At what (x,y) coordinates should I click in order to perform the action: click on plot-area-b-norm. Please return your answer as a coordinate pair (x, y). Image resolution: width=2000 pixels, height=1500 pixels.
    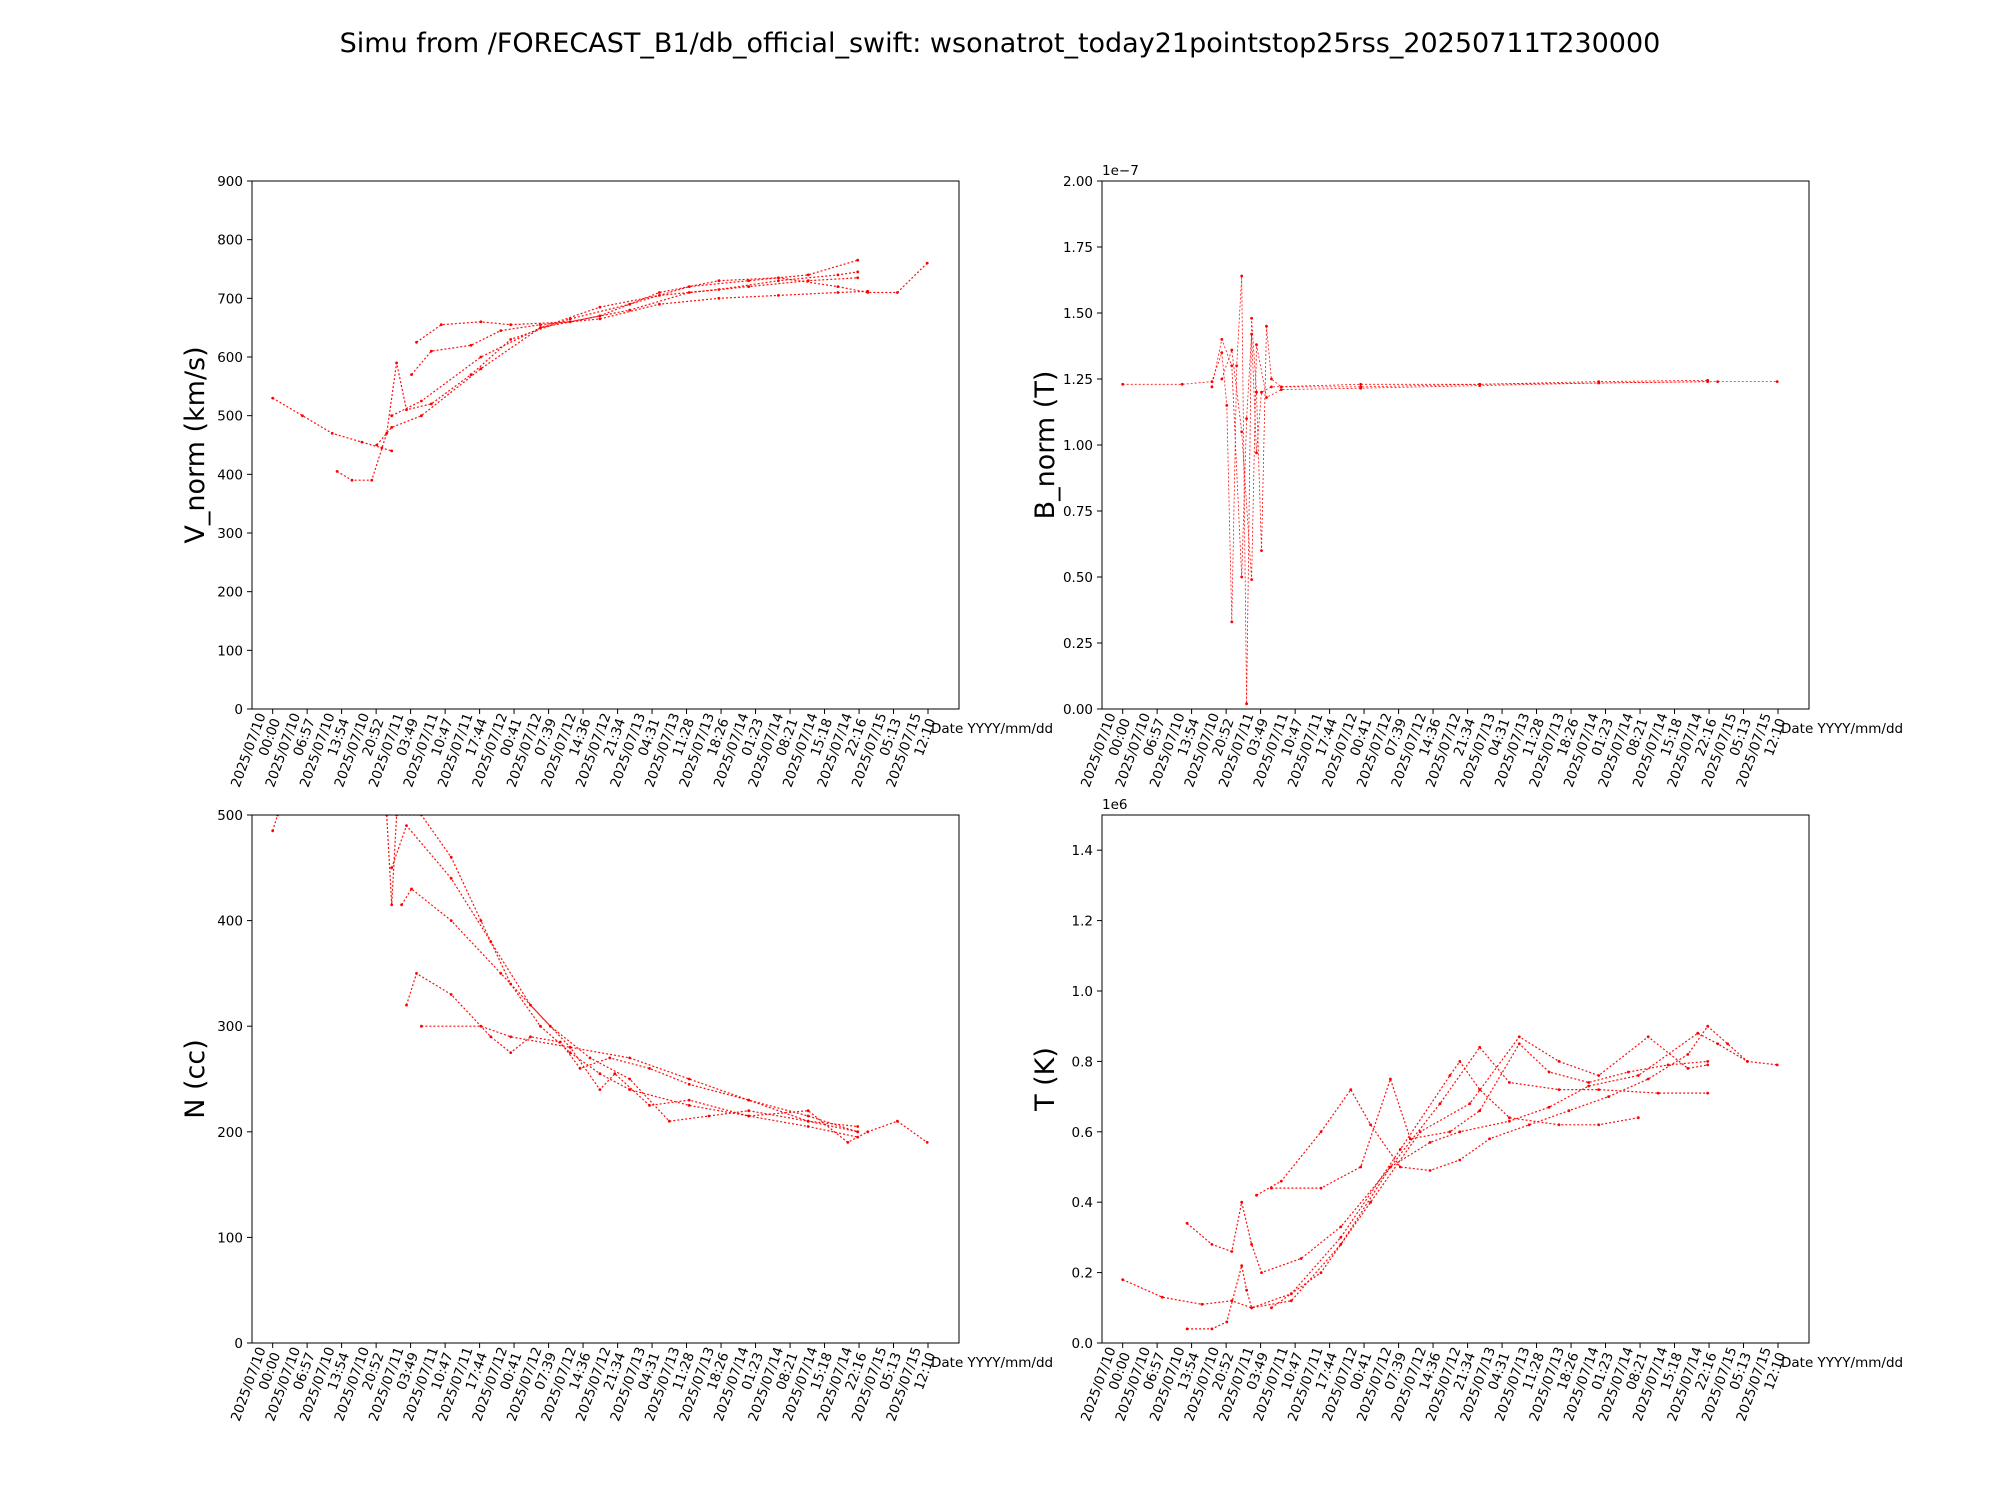
    Looking at the image, I should click on (1450, 490).